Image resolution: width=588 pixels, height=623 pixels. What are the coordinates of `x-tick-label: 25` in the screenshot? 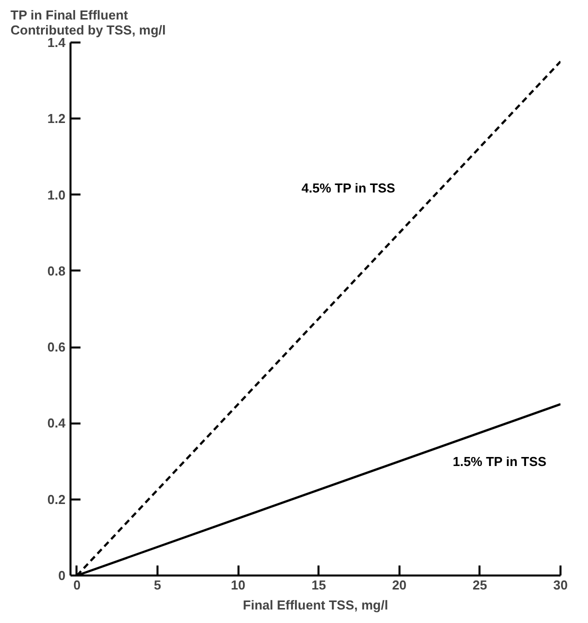 It's located at (480, 585).